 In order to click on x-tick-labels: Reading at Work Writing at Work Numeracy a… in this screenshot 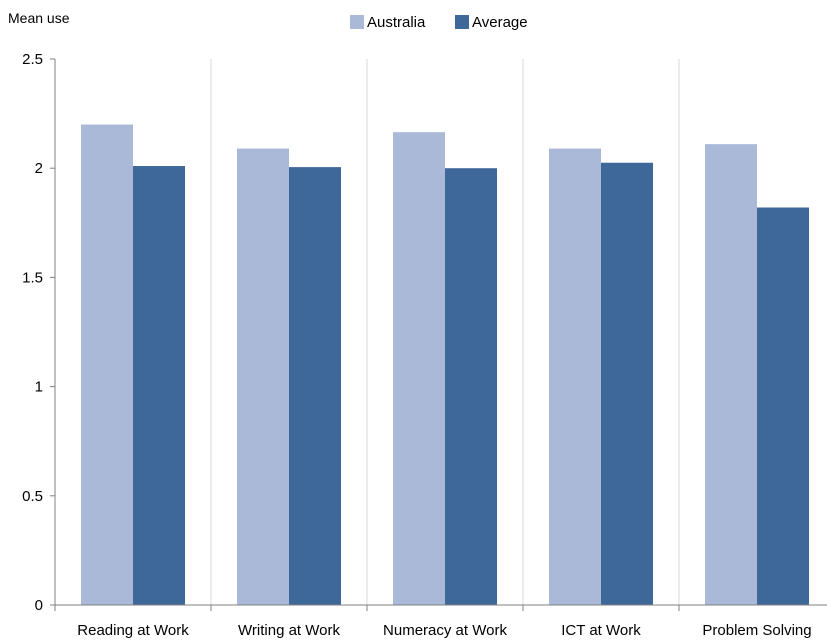, I will do `click(444, 630)`.